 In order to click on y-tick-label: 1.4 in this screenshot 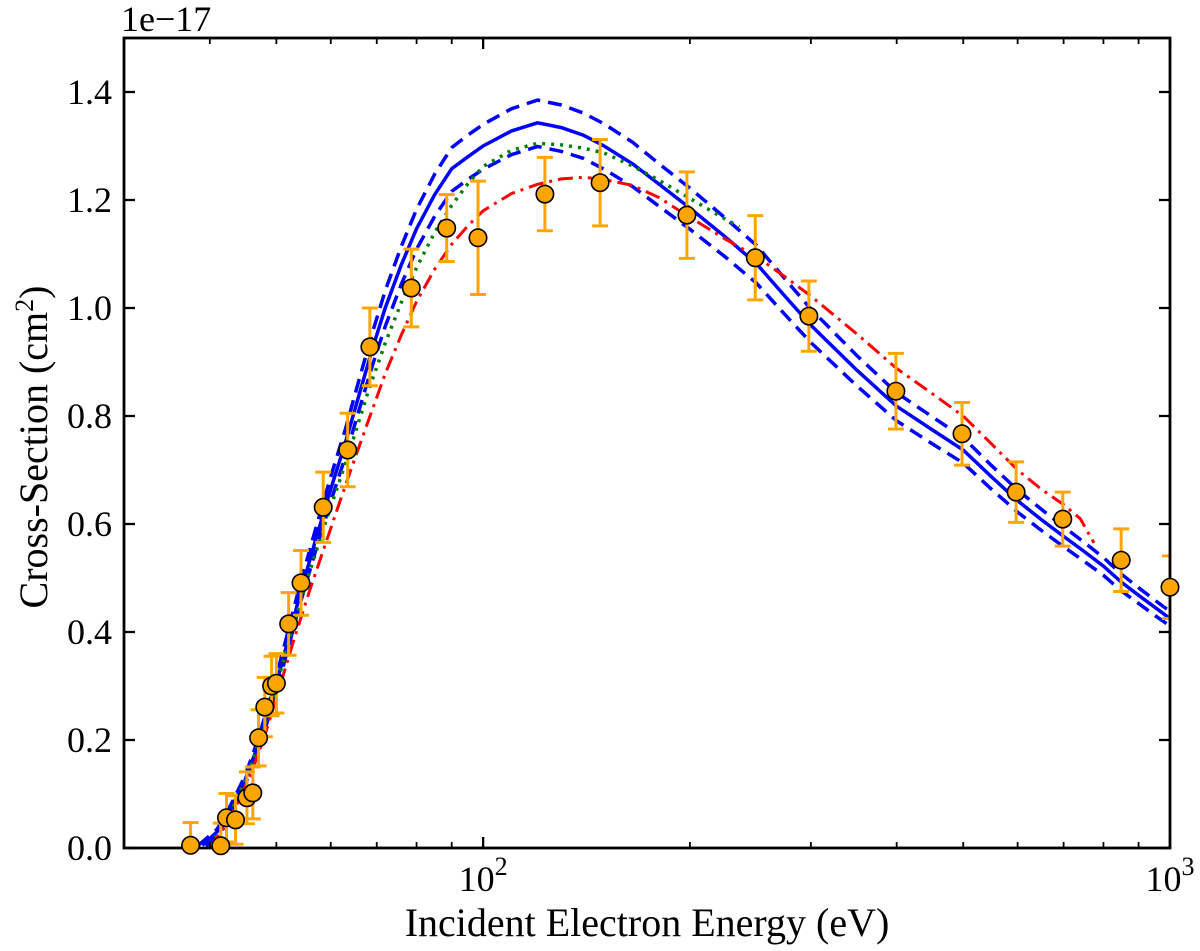, I will do `click(89, 92)`.